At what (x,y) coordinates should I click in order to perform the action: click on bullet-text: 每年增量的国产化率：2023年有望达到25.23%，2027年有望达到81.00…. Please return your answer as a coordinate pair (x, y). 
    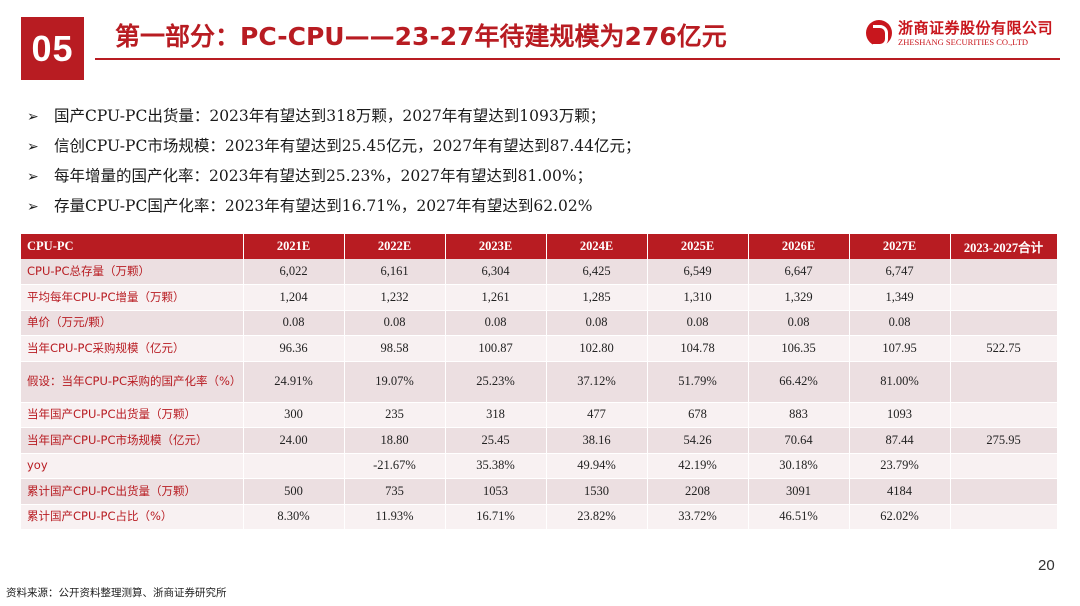
    Looking at the image, I should click on (323, 176).